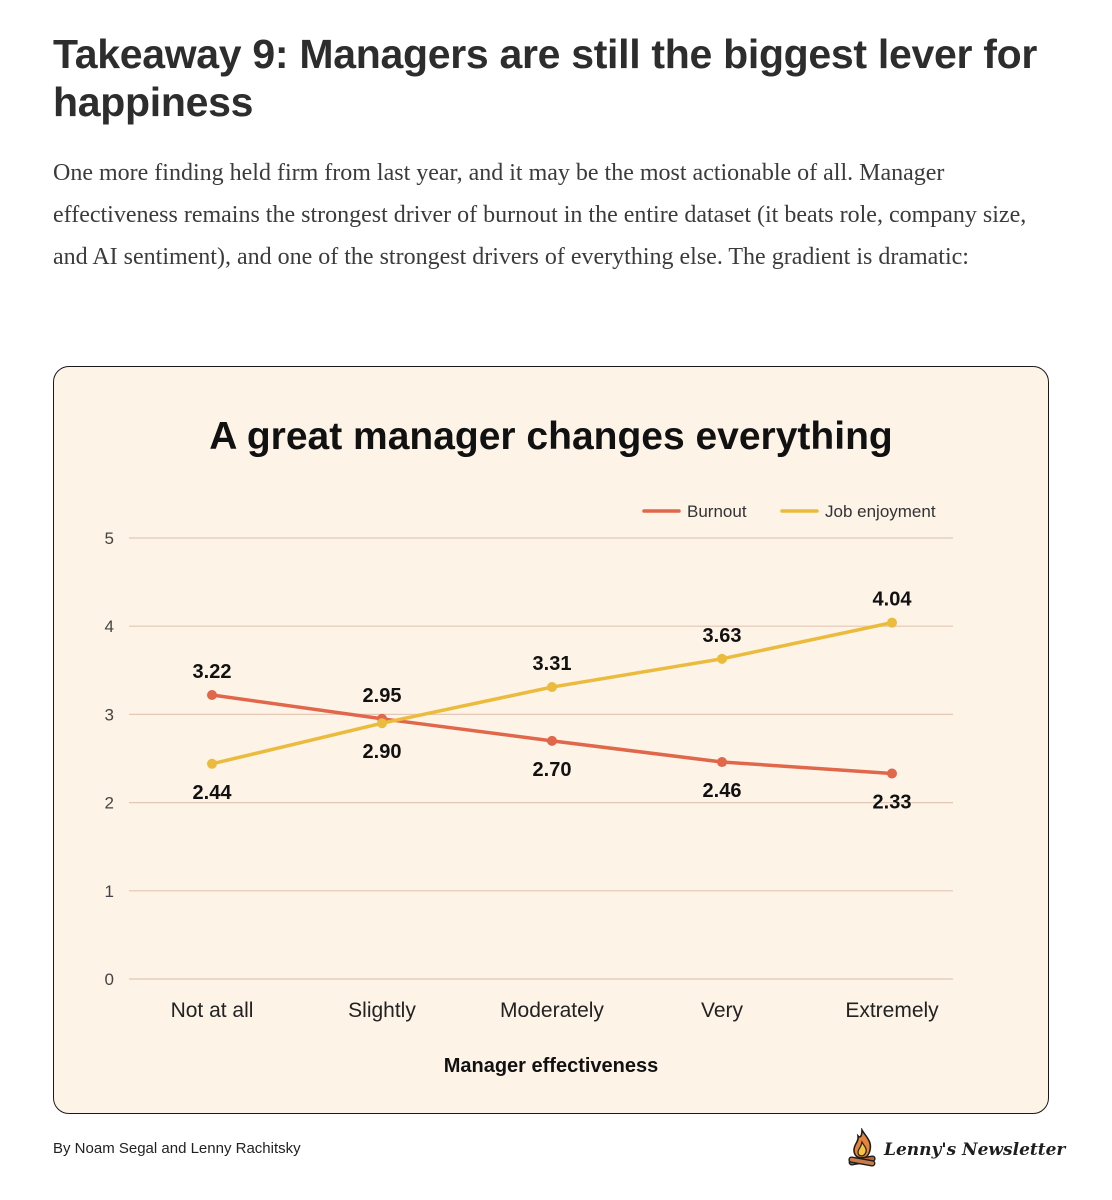 The height and width of the screenshot is (1200, 1112). I want to click on byline: By Noam Segal and Lenny Rachitsky, so click(177, 1148).